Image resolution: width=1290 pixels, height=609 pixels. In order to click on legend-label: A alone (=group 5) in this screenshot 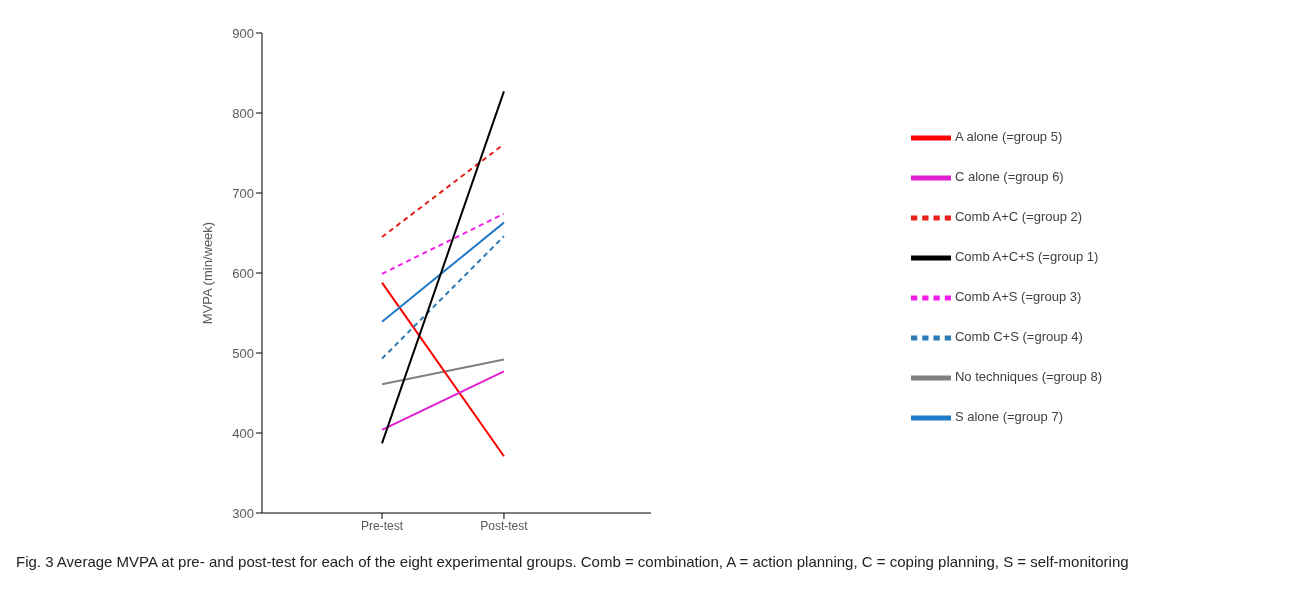, I will do `click(1008, 137)`.